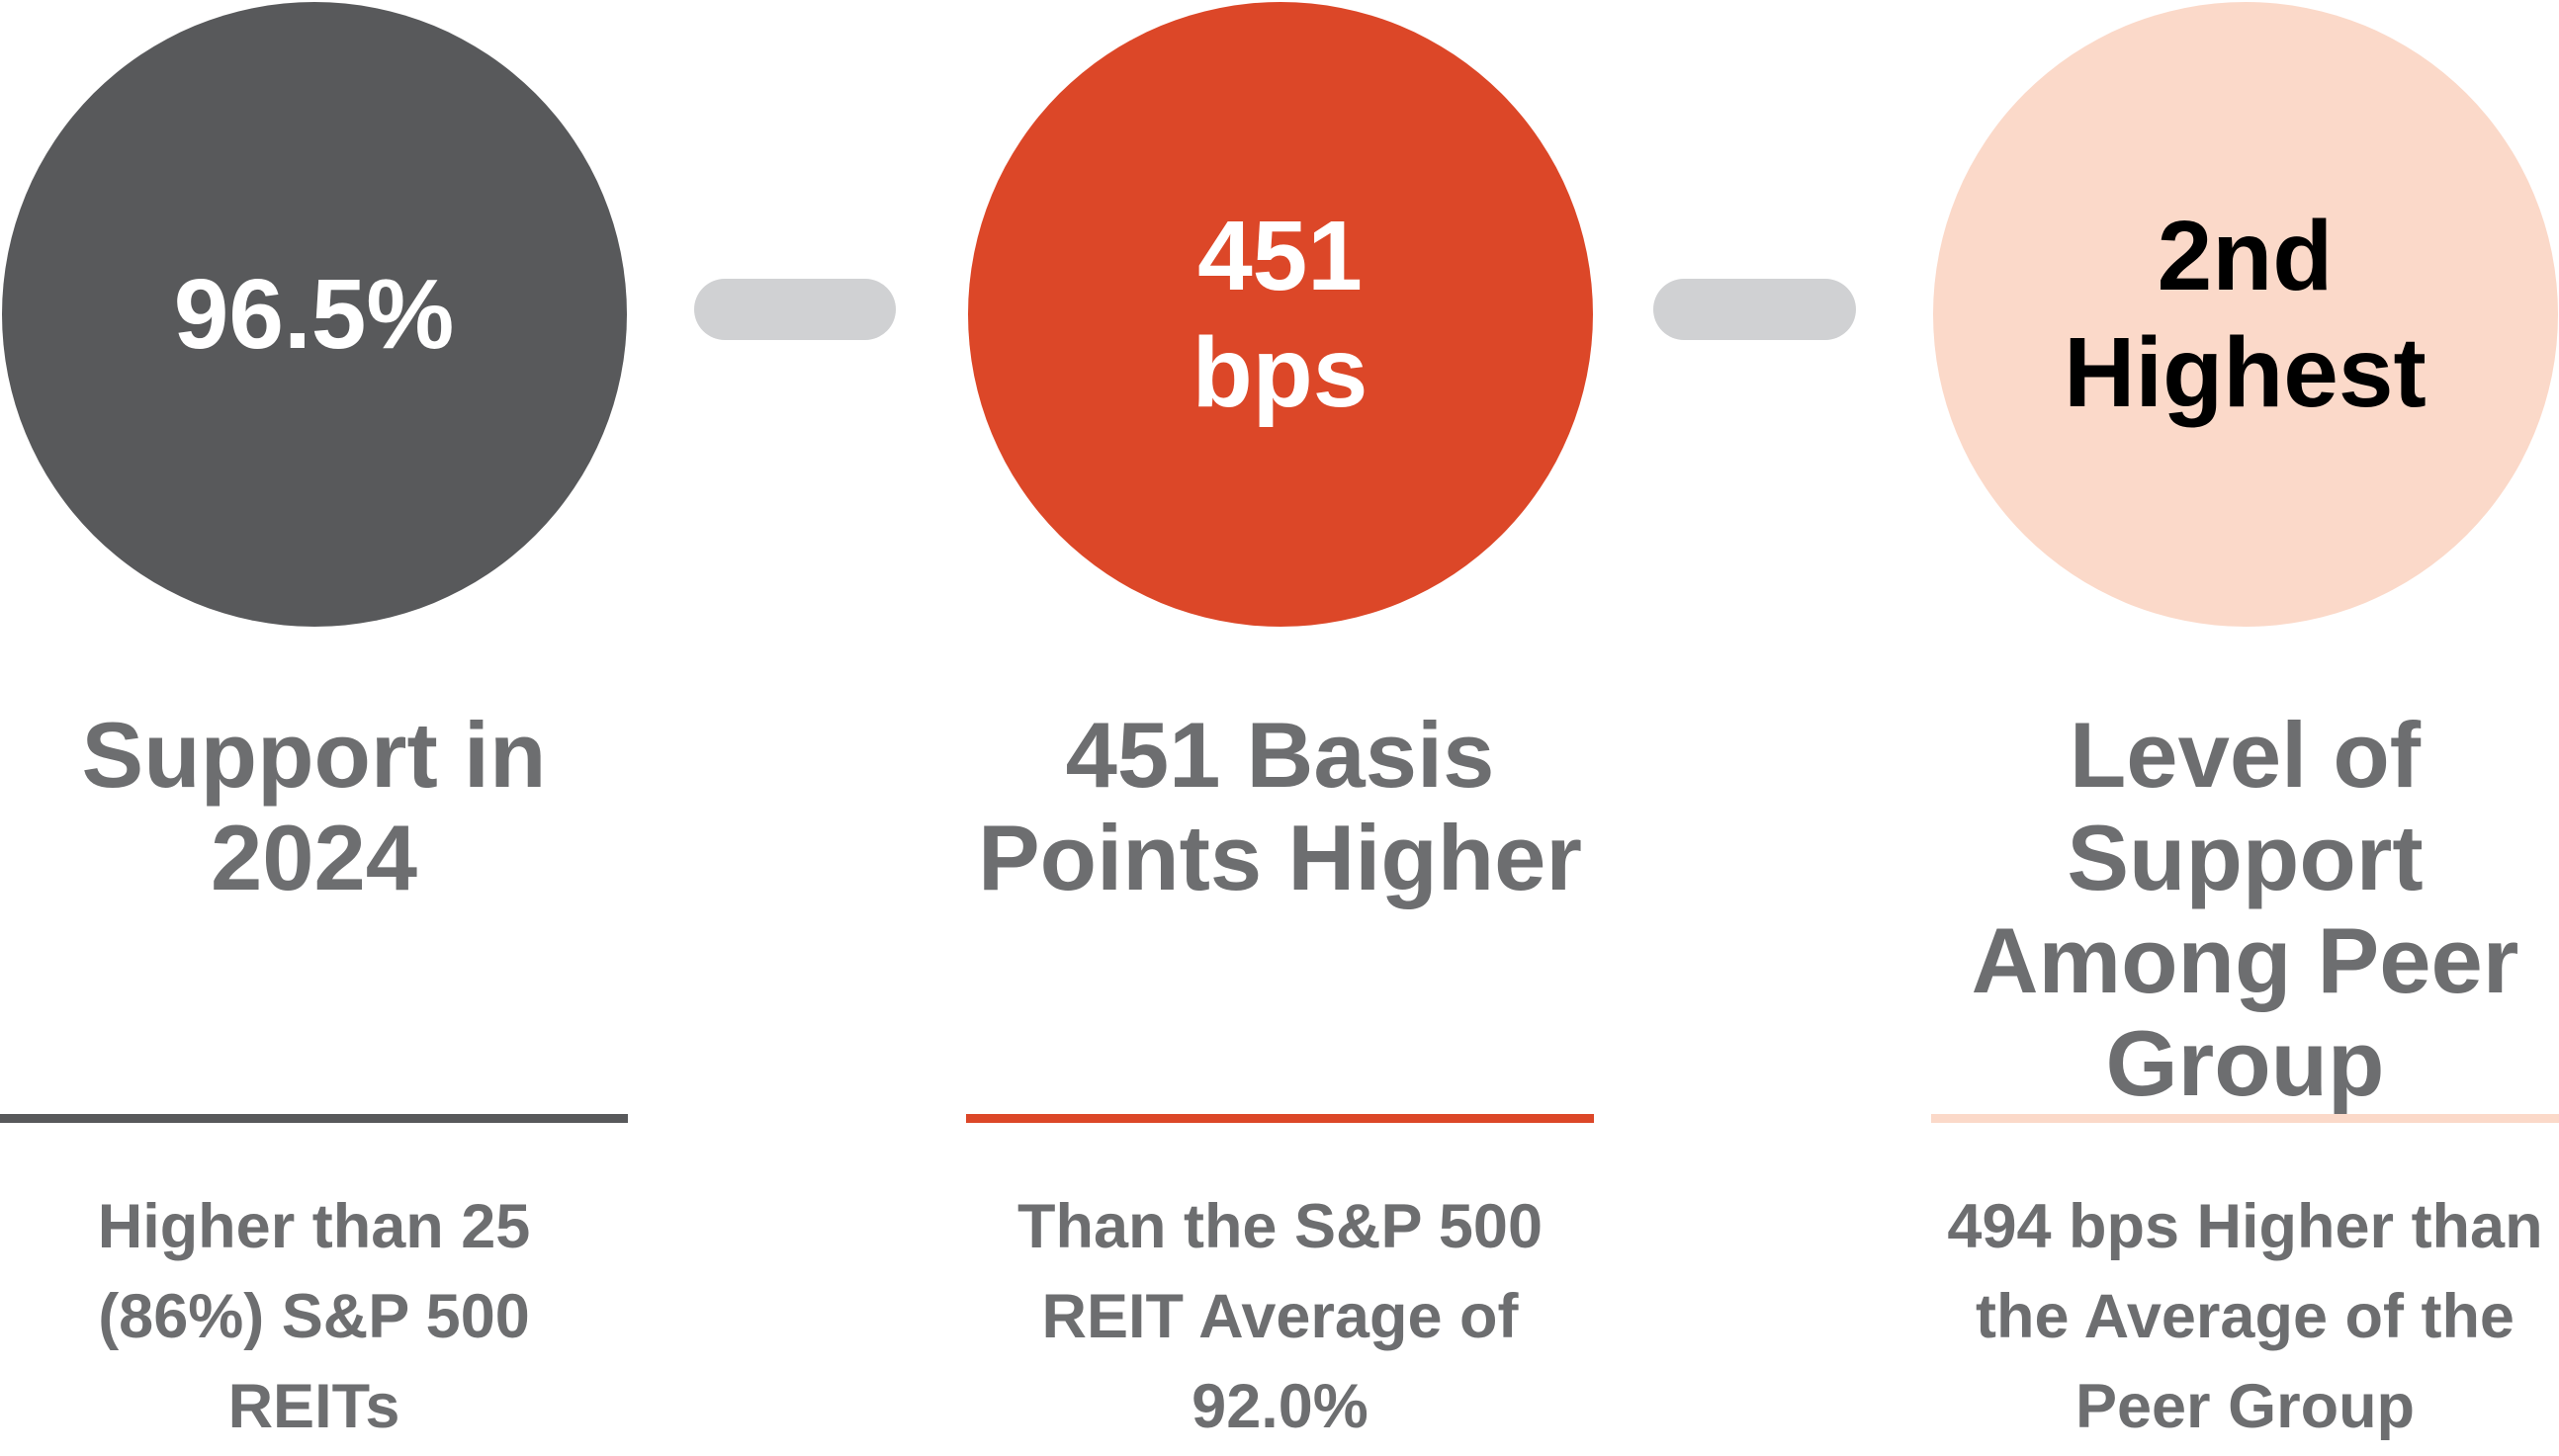 The width and height of the screenshot is (2559, 1456). I want to click on stat-circle-value: 96.5%, so click(314, 314).